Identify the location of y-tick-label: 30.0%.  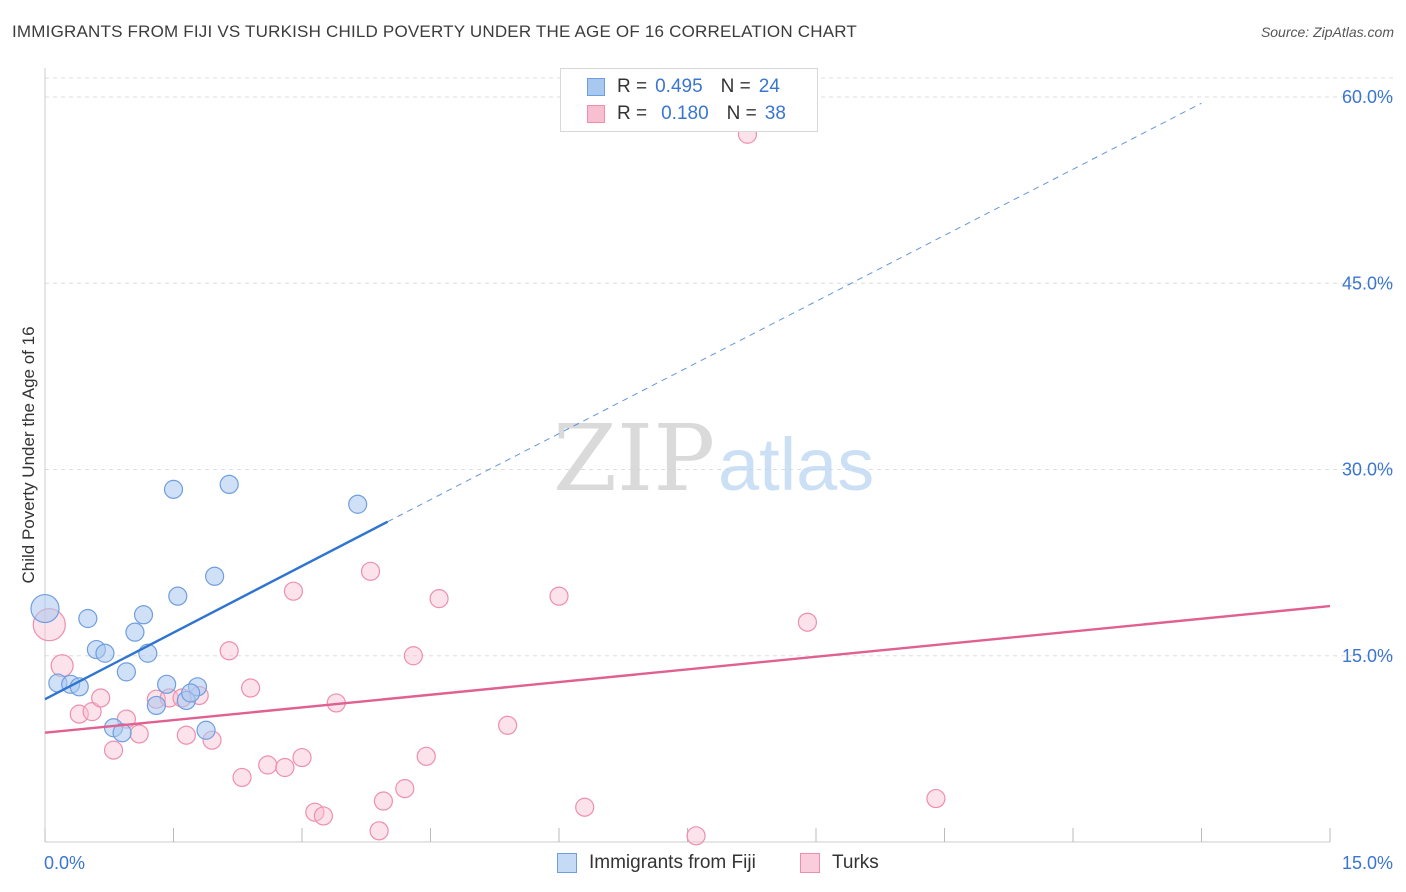
(1367, 470).